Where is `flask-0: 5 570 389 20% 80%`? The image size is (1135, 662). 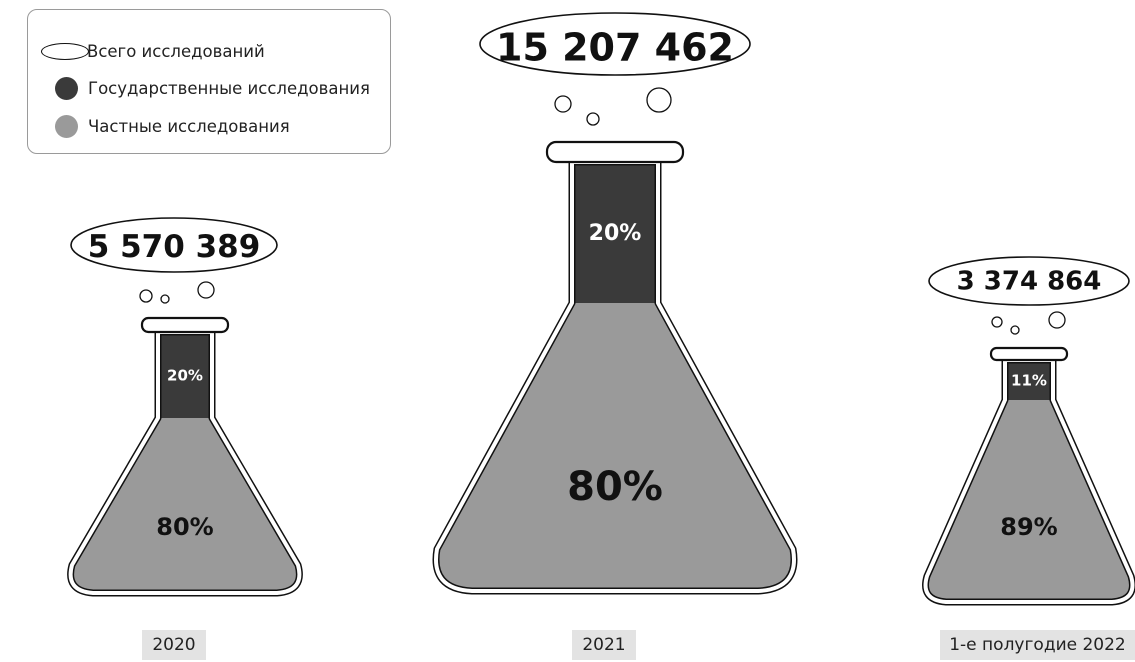
flask-0: 5 570 389 20% 80% is located at coordinates (185, 407).